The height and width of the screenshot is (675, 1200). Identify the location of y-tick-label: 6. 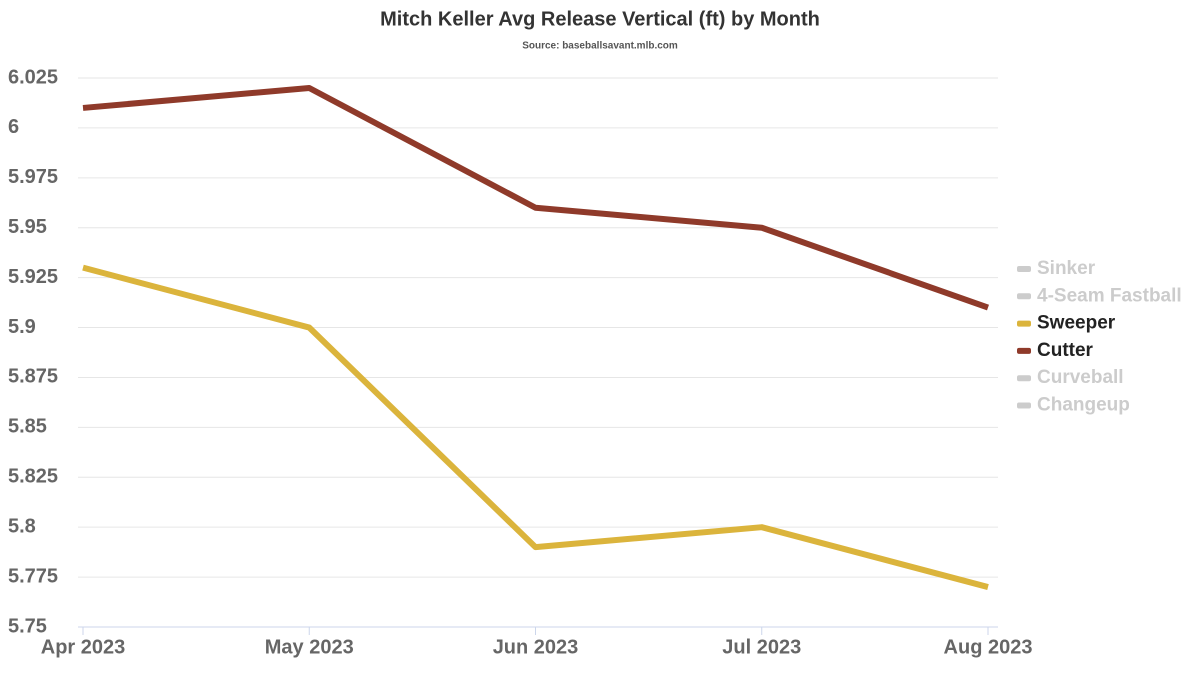
(13, 127).